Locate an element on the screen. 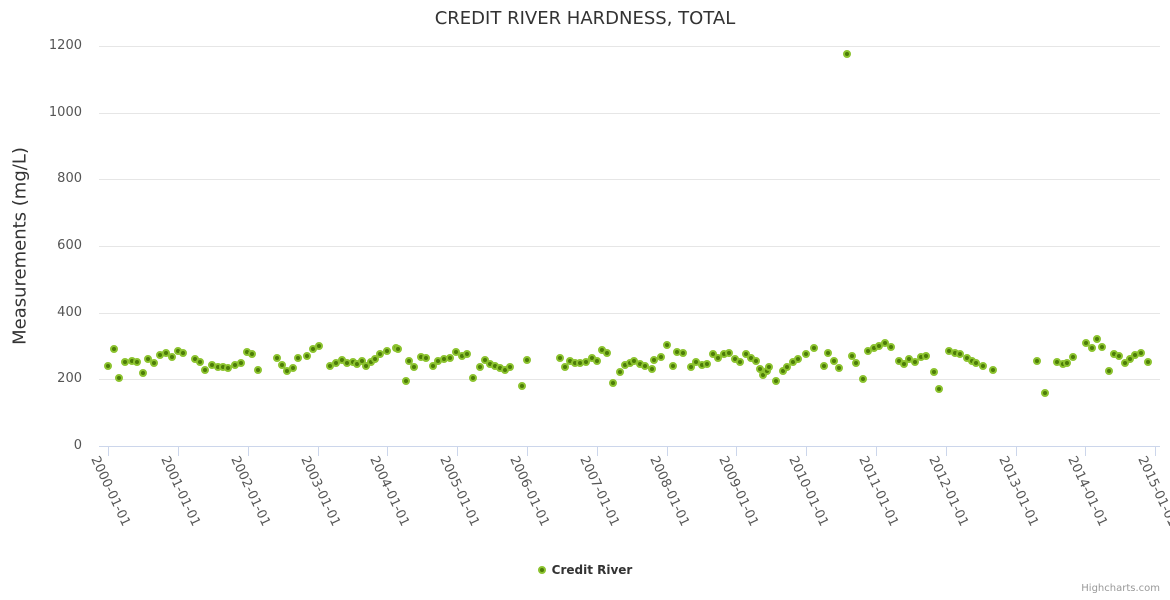 This screenshot has height=600, width=1170. y-axis-tick-label: 1000 is located at coordinates (65, 112).